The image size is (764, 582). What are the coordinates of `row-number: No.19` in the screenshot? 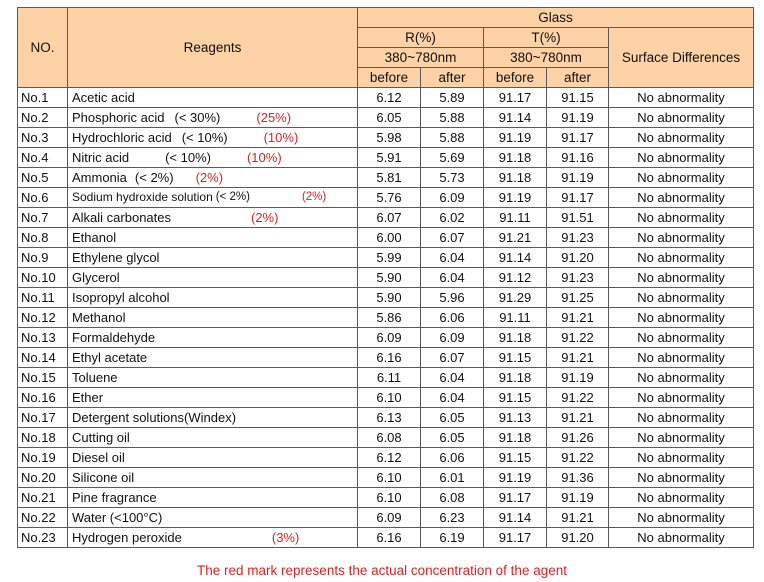 It's located at (42, 457).